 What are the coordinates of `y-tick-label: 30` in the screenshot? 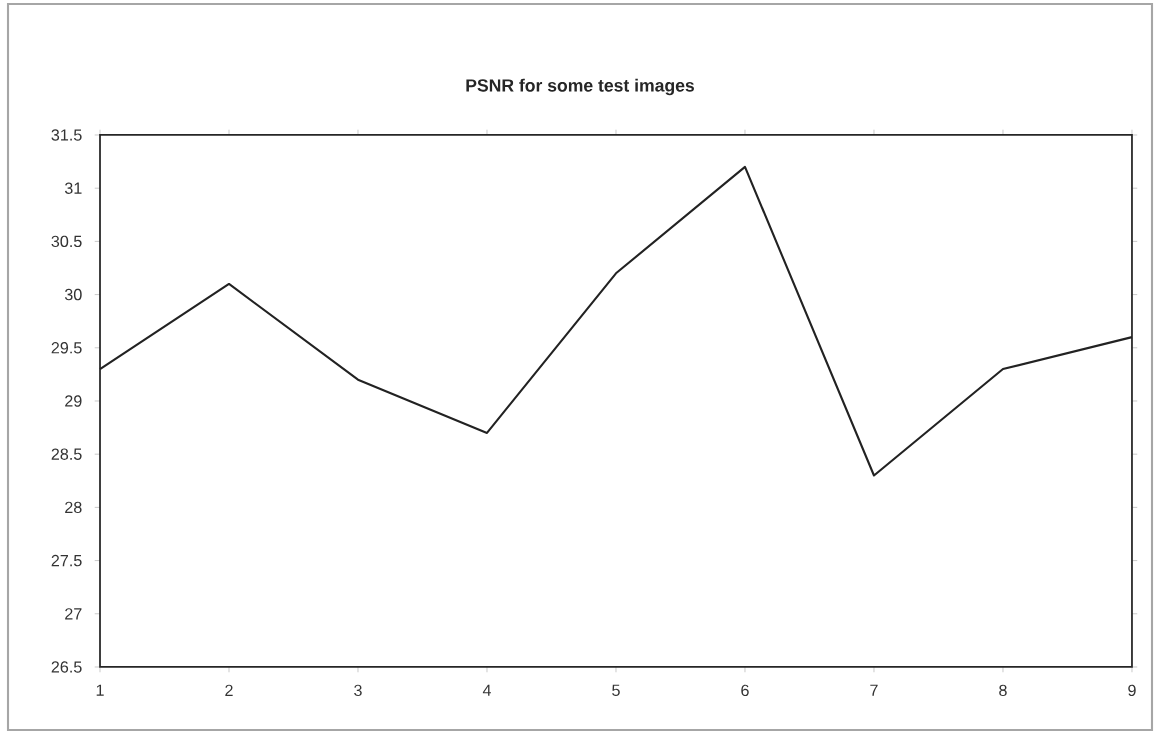 It's located at (73, 294).